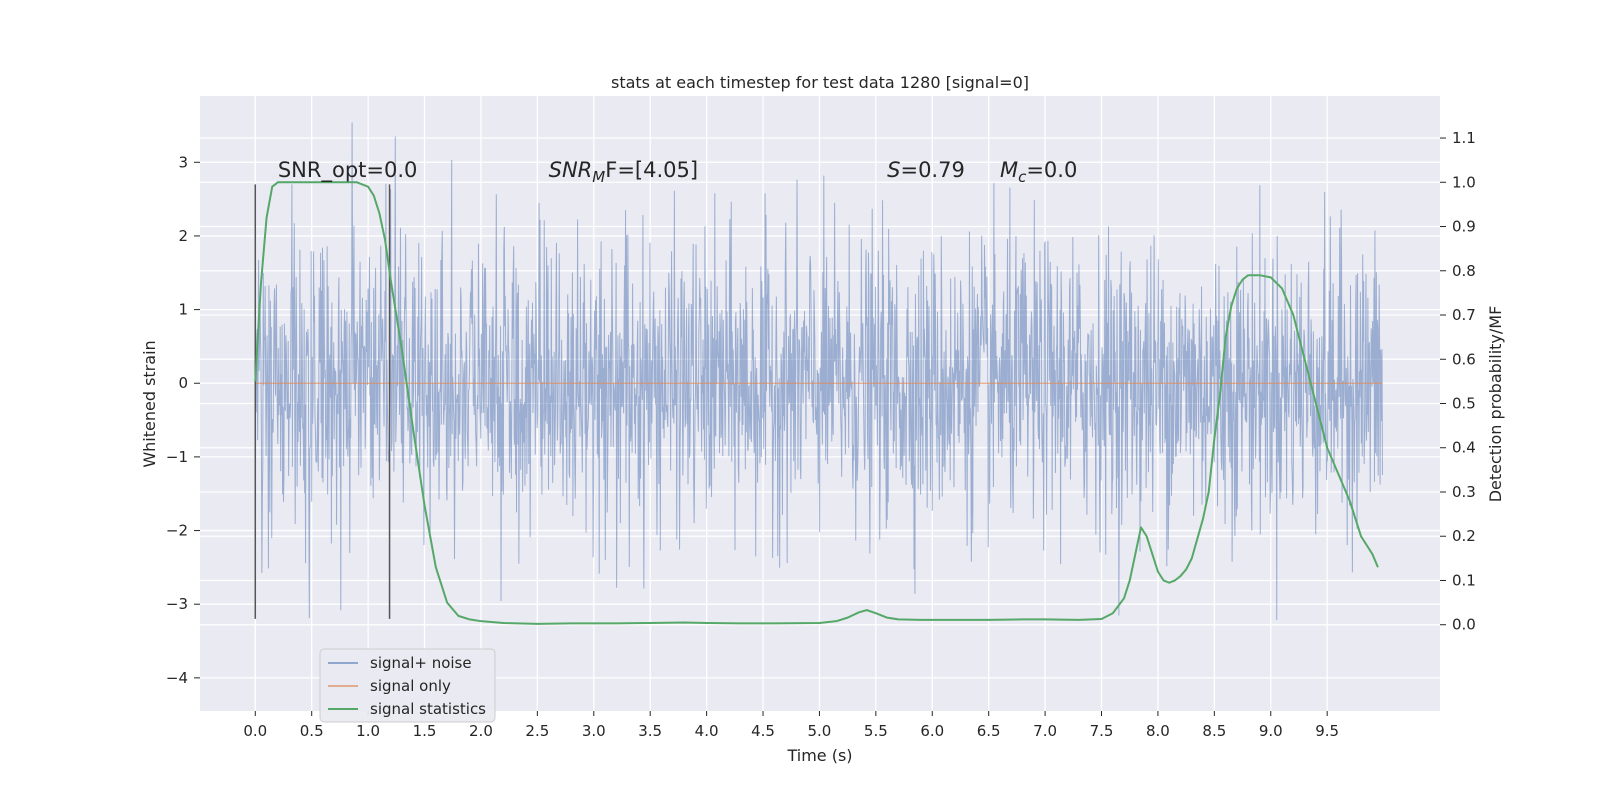 The height and width of the screenshot is (800, 1600). What do you see at coordinates (1158, 731) in the screenshot?
I see `x-tick-label: 8.0` at bounding box center [1158, 731].